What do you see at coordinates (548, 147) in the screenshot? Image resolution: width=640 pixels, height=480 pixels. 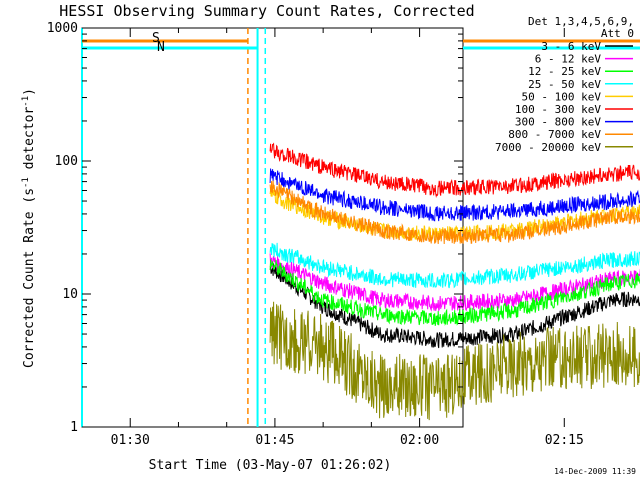 I see `legend-label-8: 7000 - 20000 keV` at bounding box center [548, 147].